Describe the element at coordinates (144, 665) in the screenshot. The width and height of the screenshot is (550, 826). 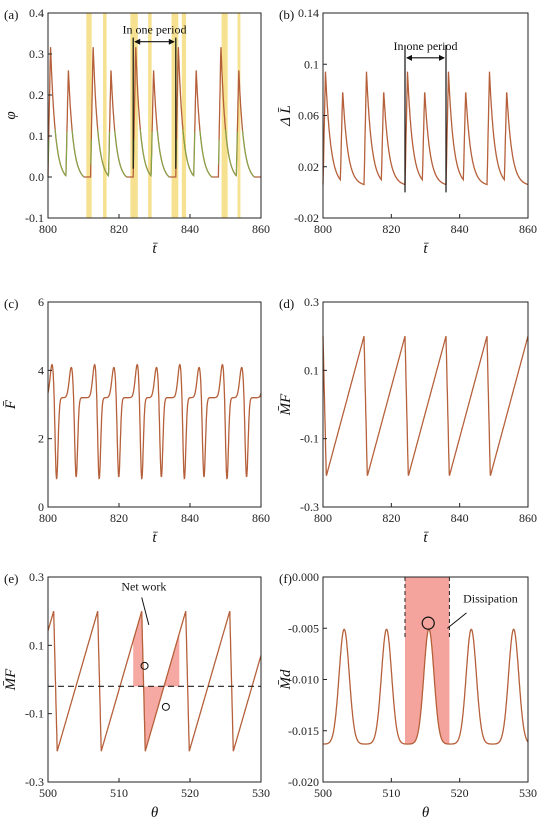
I see `positive-work-marker` at that location.